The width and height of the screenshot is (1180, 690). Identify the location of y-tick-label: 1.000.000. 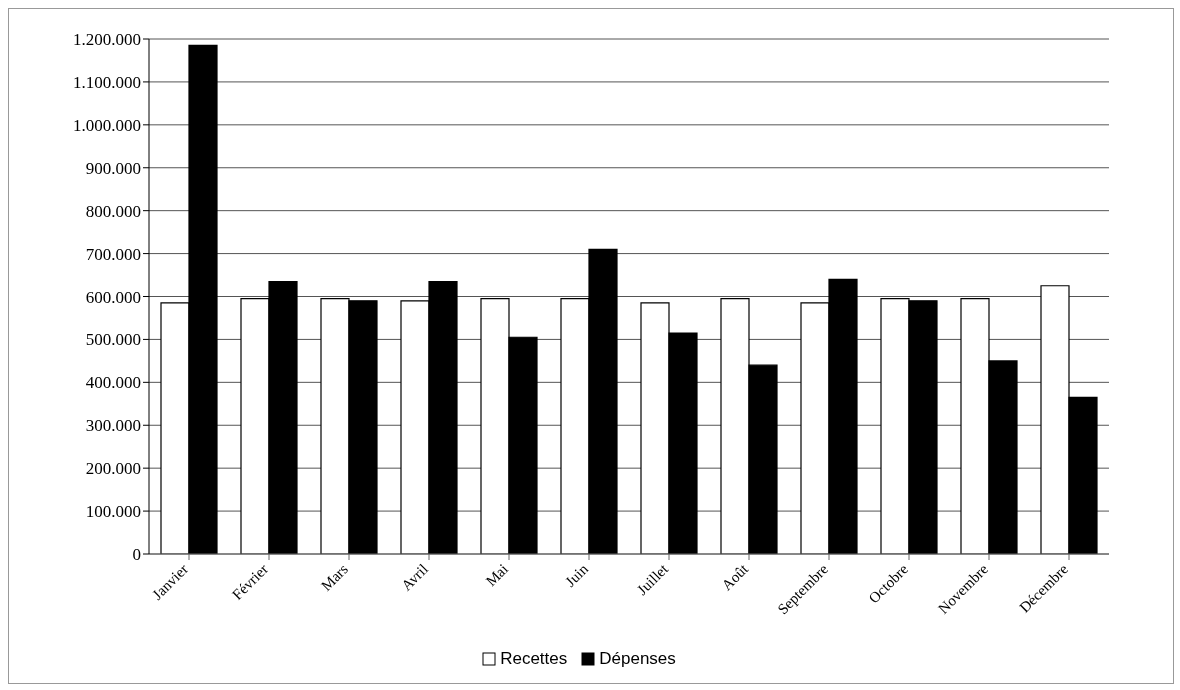
(107, 125).